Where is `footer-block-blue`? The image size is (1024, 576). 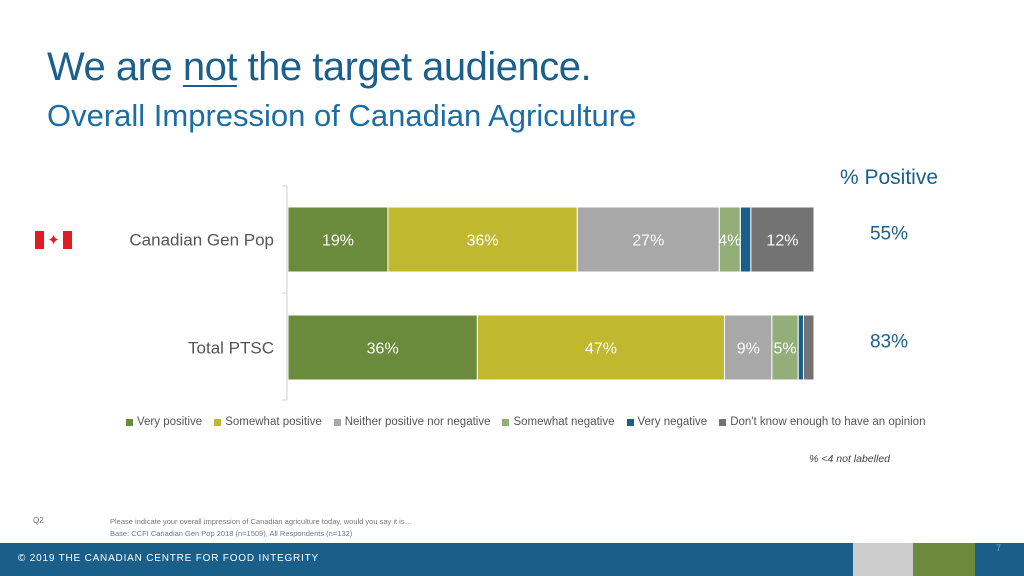 footer-block-blue is located at coordinates (999, 559).